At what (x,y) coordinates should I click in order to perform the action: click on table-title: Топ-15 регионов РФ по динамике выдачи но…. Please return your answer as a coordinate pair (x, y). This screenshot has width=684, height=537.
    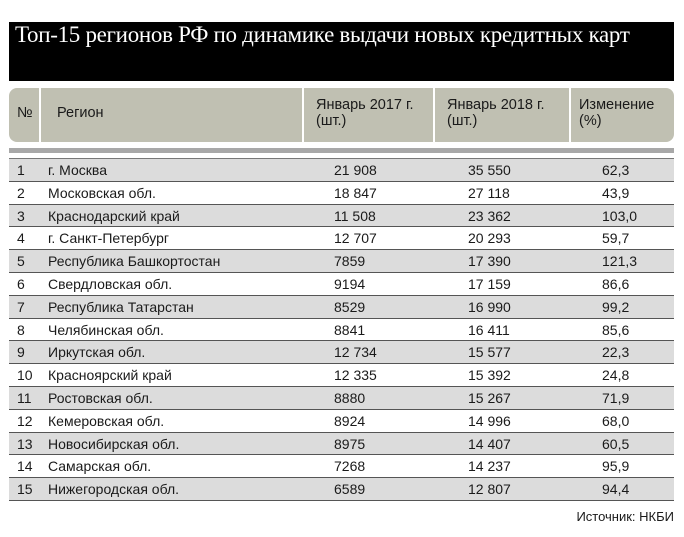
    Looking at the image, I should click on (341, 51).